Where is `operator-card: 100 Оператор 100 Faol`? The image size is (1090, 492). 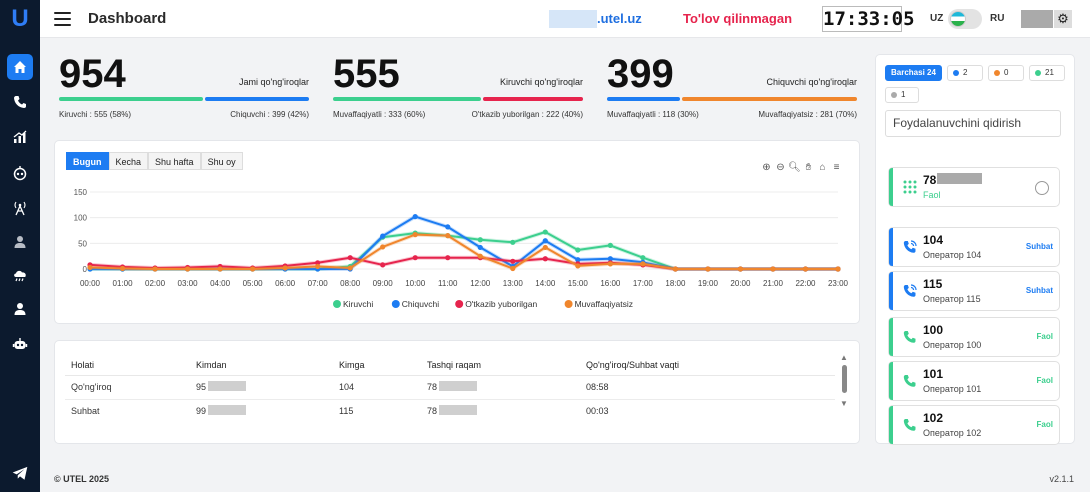
operator-card: 100 Оператор 100 Faol is located at coordinates (974, 337).